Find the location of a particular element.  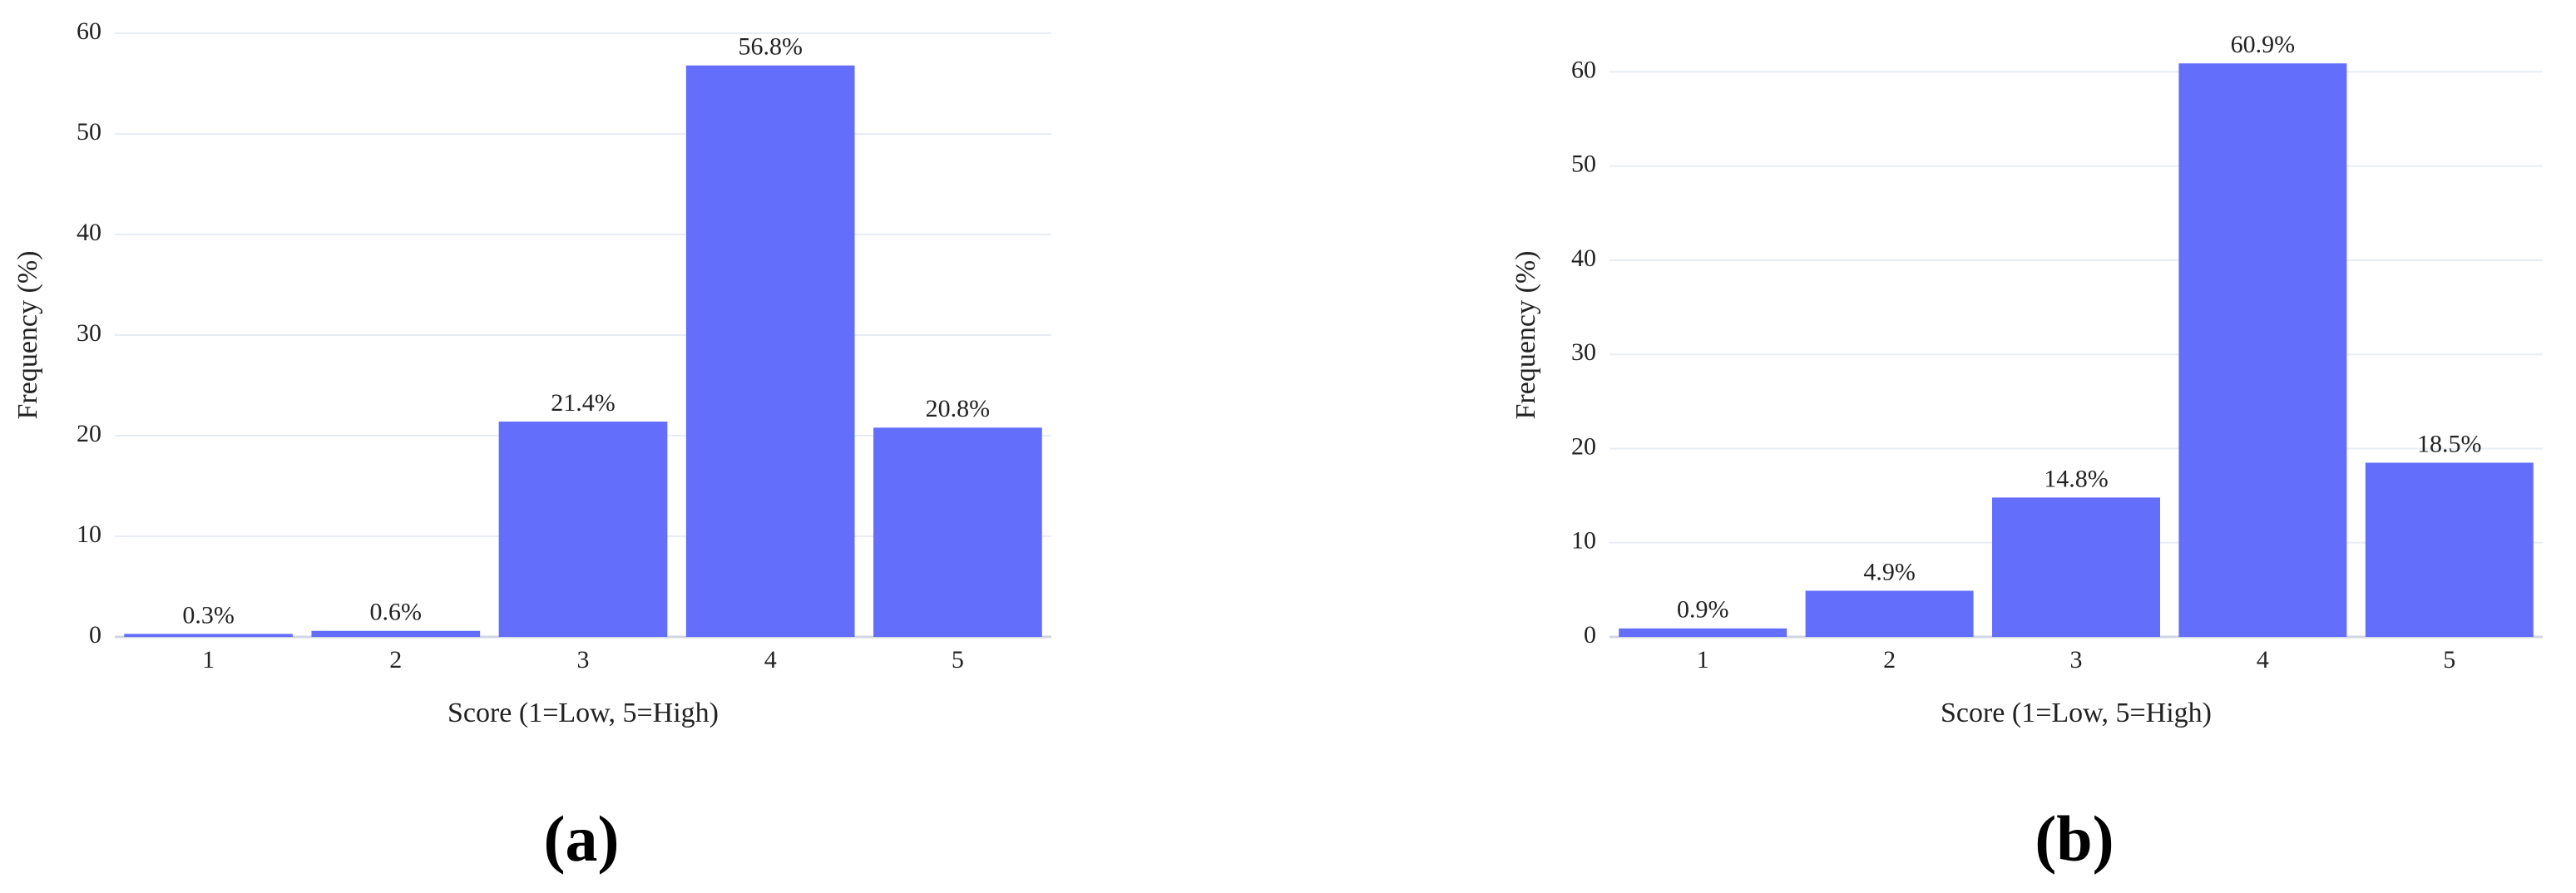

data-label: 0.6% is located at coordinates (396, 612).